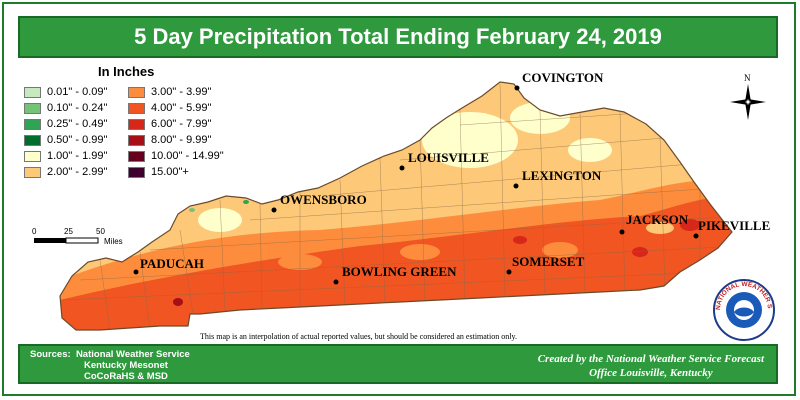 The height and width of the screenshot is (400, 800). I want to click on north-arrow-icon: N, so click(748, 96).